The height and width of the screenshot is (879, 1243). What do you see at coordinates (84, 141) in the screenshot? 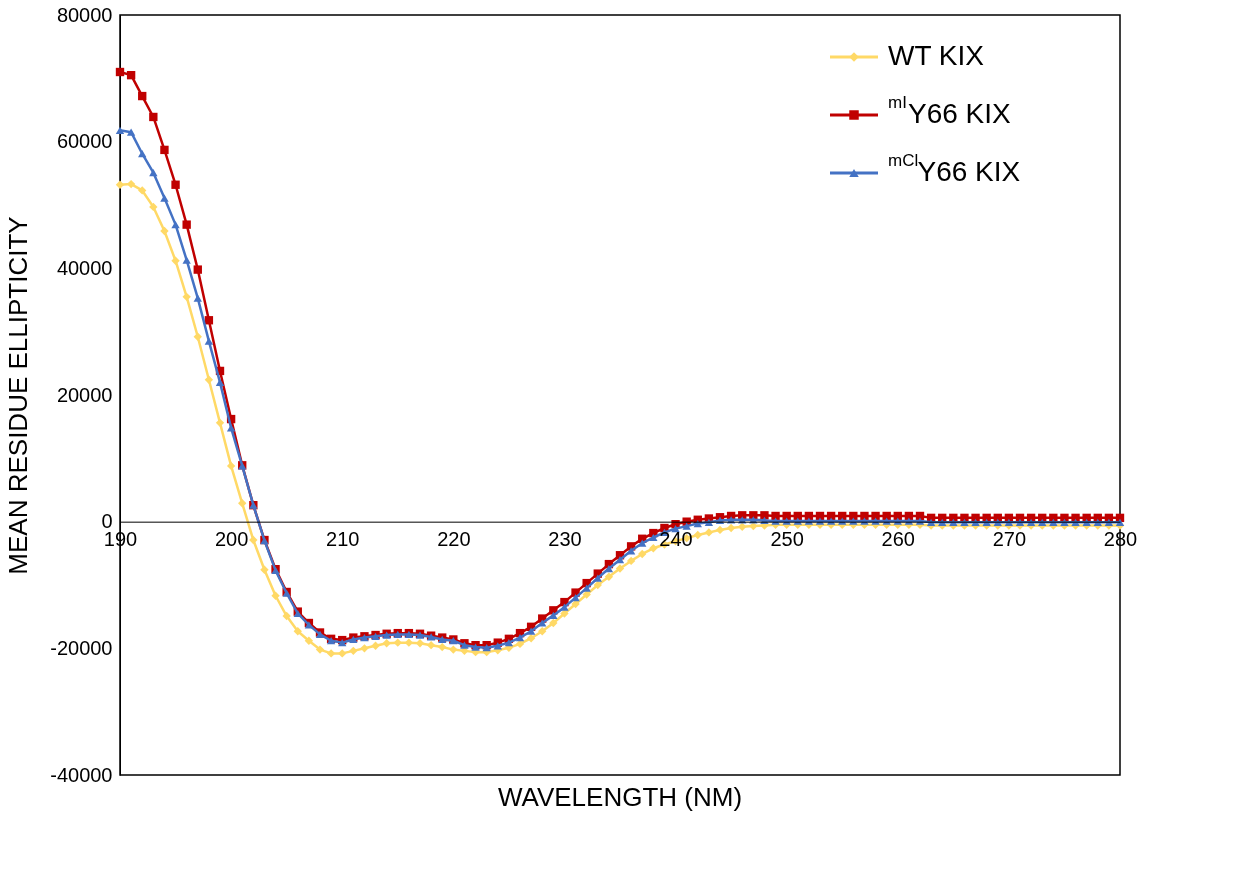
I see `y-tick-label: 60000` at bounding box center [84, 141].